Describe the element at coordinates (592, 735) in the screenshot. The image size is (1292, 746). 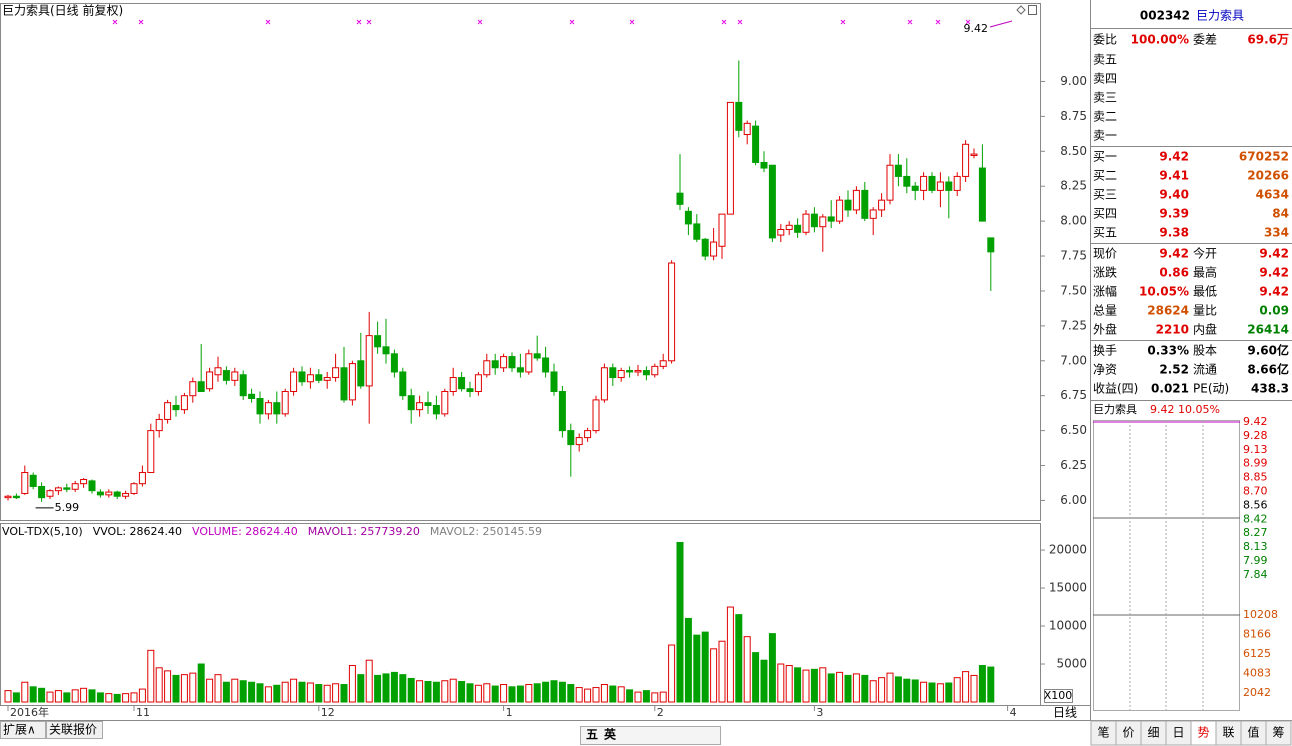
I see `ime-item: 五` at that location.